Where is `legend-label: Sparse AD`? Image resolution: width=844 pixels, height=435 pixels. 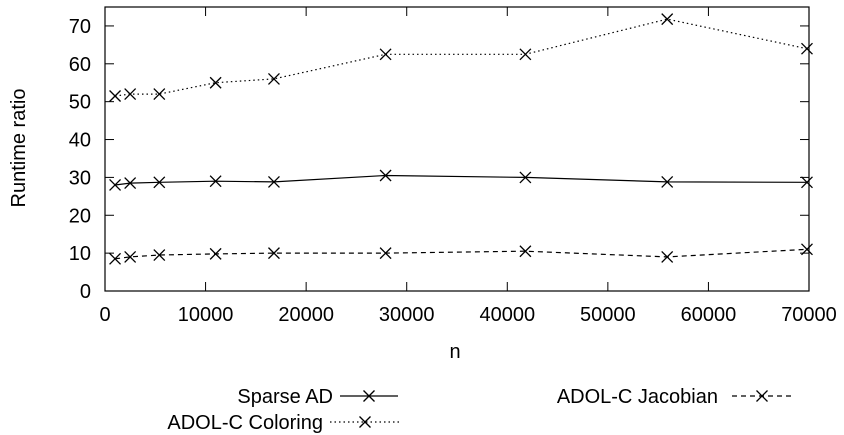
legend-label: Sparse AD is located at coordinates (285, 397).